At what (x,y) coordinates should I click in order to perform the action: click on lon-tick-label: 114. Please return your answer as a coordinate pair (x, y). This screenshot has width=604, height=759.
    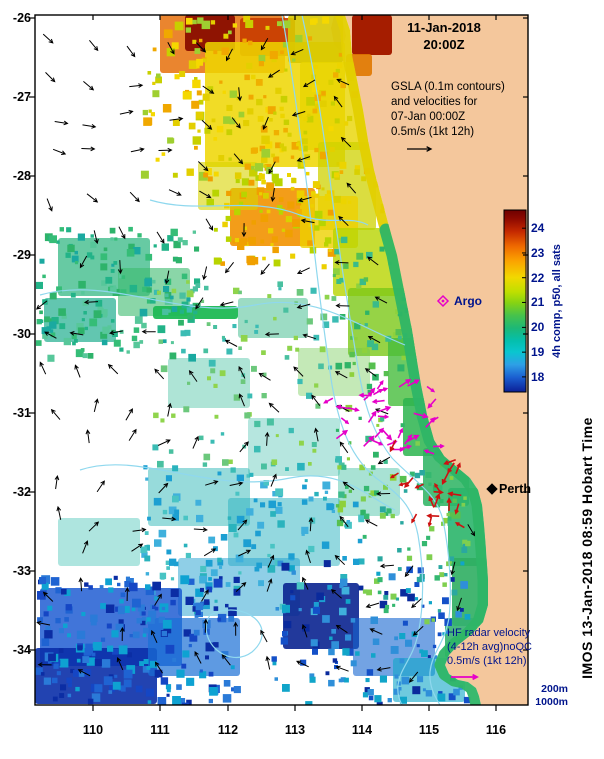
    Looking at the image, I should click on (362, 730).